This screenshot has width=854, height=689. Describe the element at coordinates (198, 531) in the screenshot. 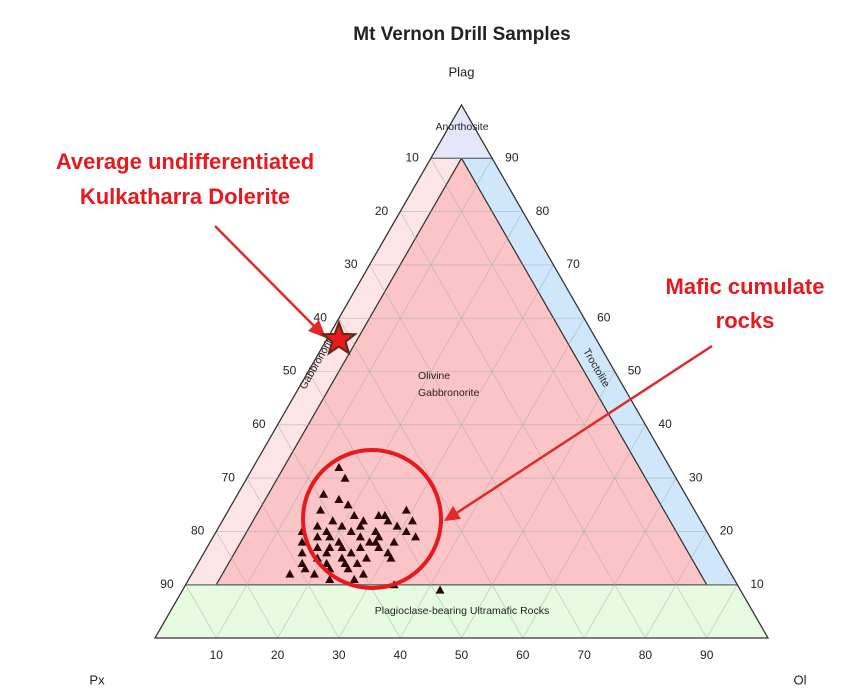

I see `left-tick-label: 80` at that location.